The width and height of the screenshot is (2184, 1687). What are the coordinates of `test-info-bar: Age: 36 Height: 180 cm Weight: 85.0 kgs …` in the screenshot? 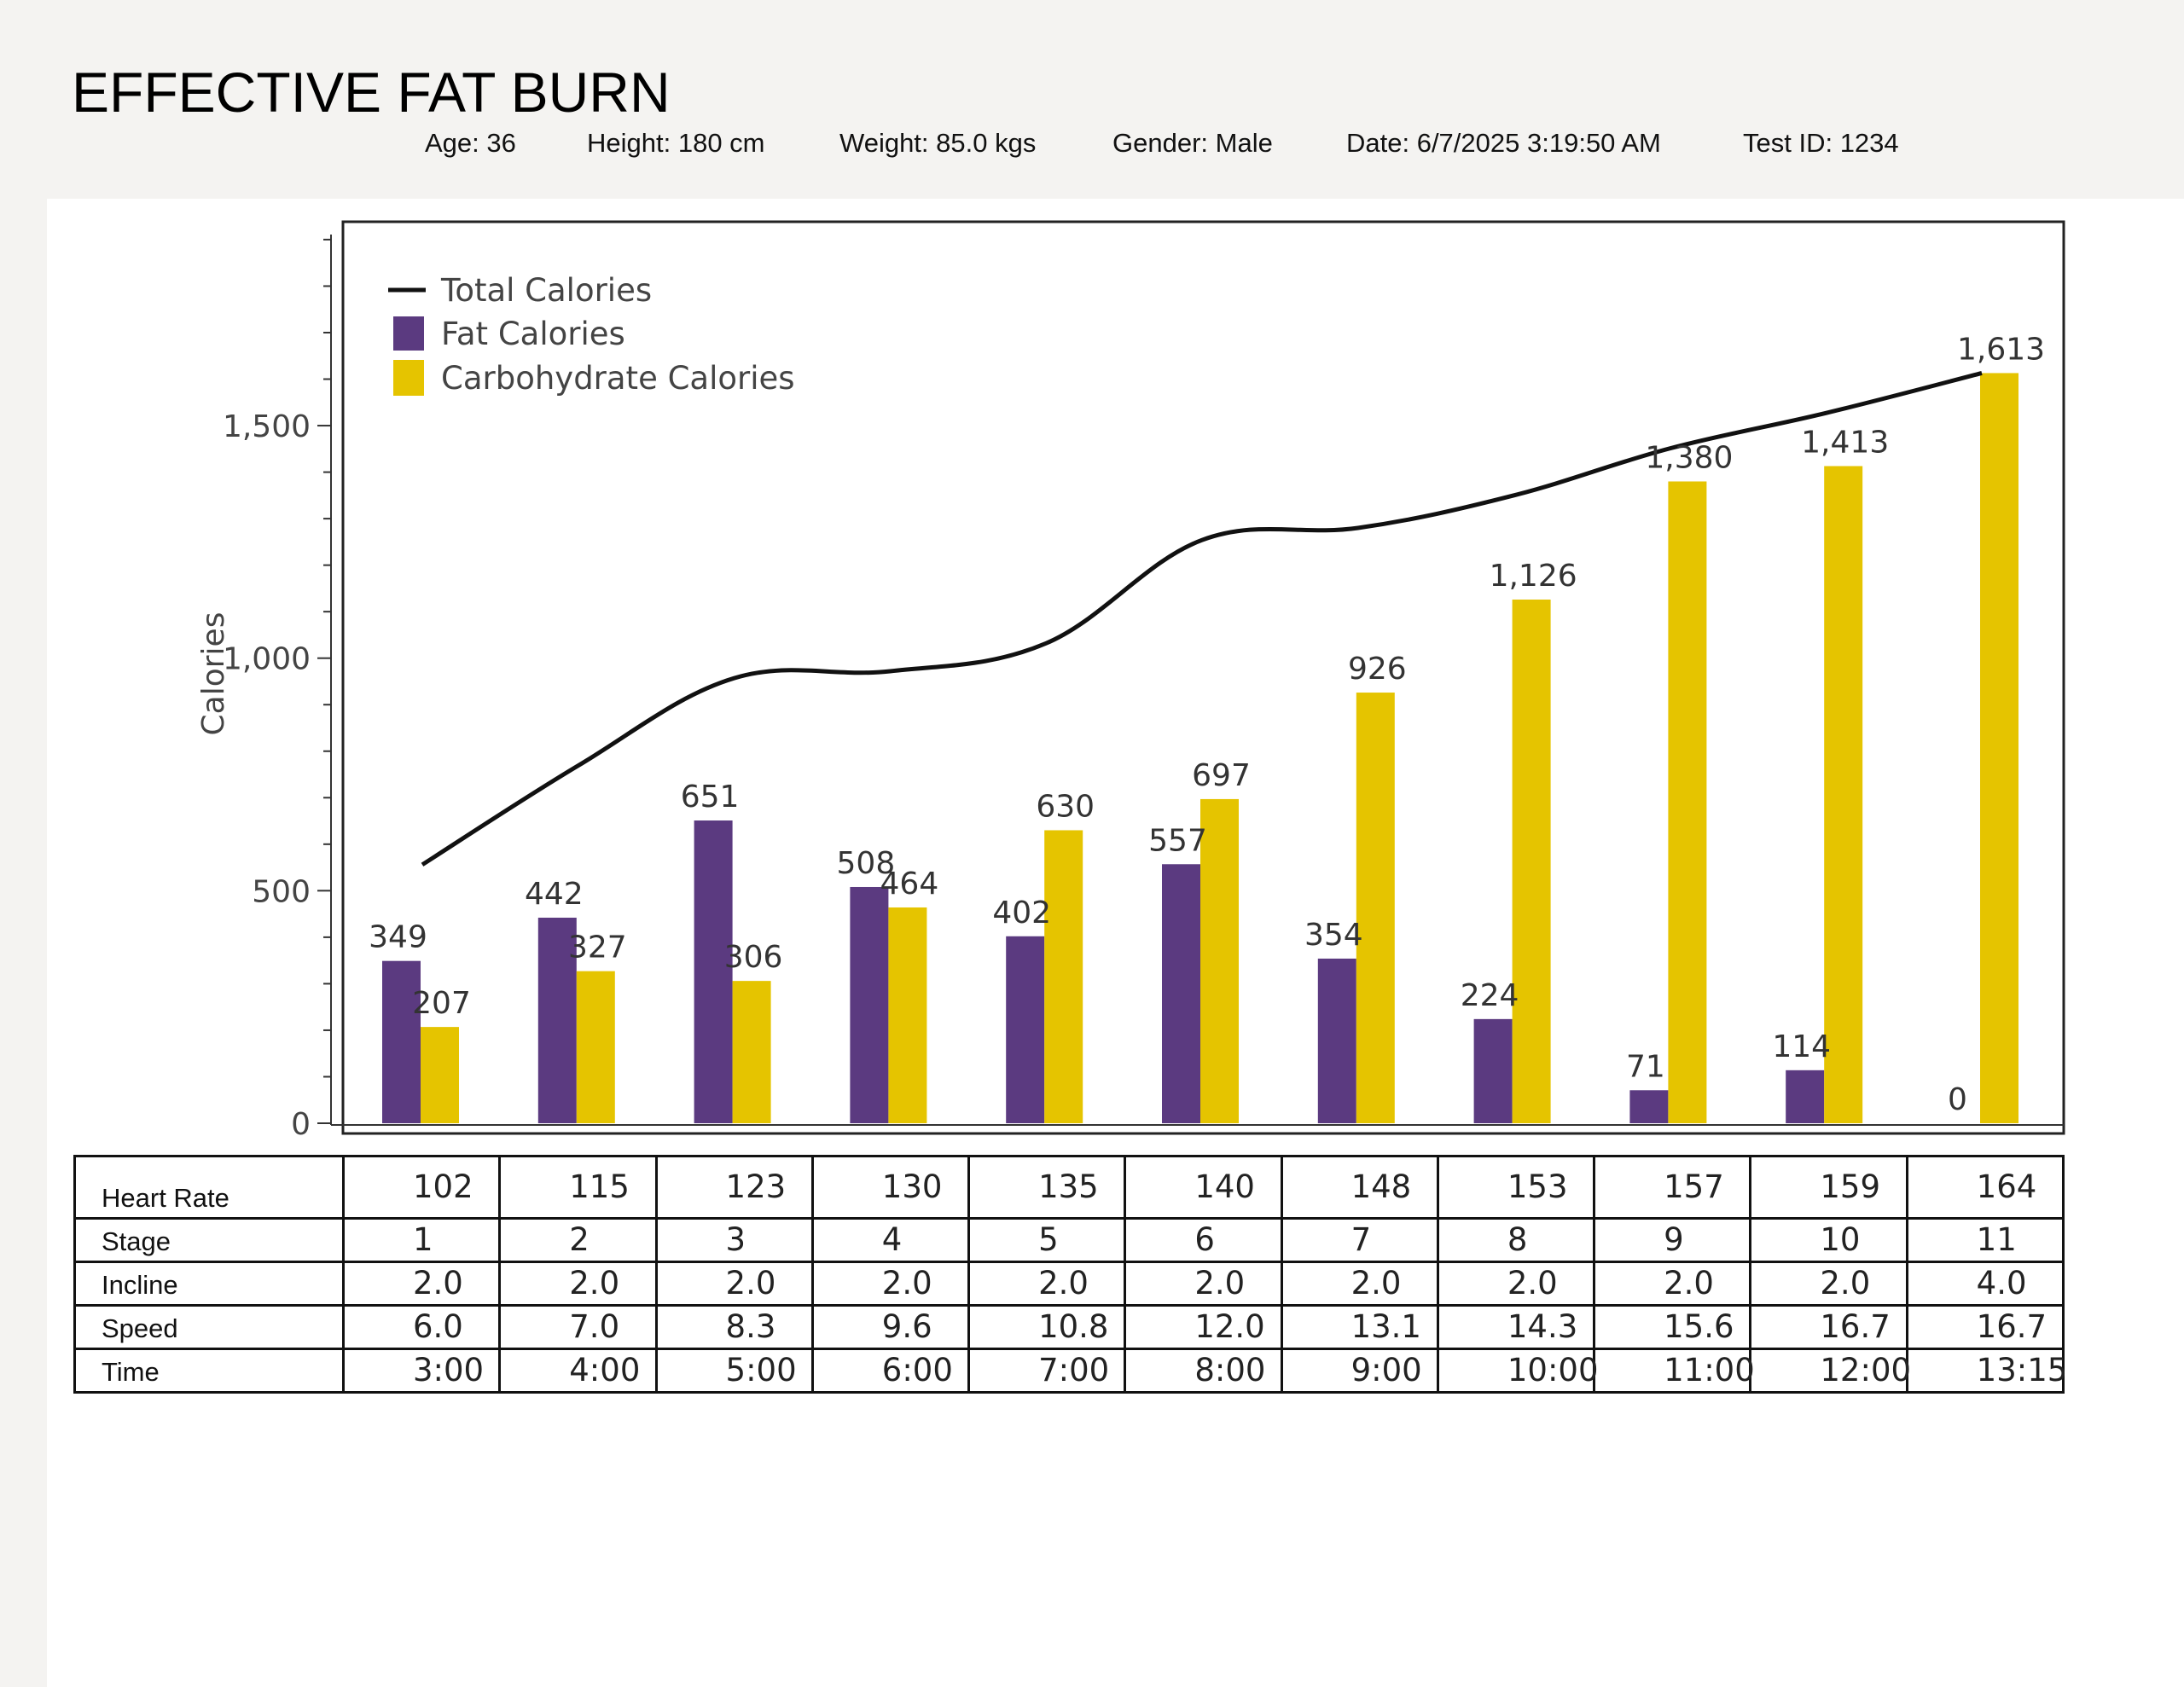 It's located at (1092, 149).